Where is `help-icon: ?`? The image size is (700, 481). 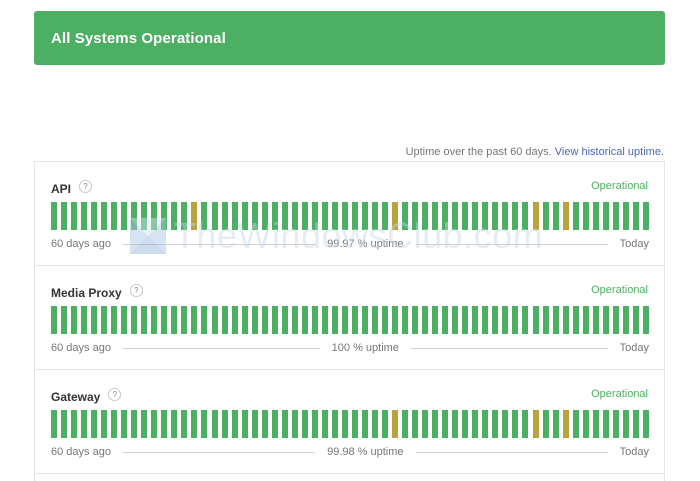 help-icon: ? is located at coordinates (86, 186).